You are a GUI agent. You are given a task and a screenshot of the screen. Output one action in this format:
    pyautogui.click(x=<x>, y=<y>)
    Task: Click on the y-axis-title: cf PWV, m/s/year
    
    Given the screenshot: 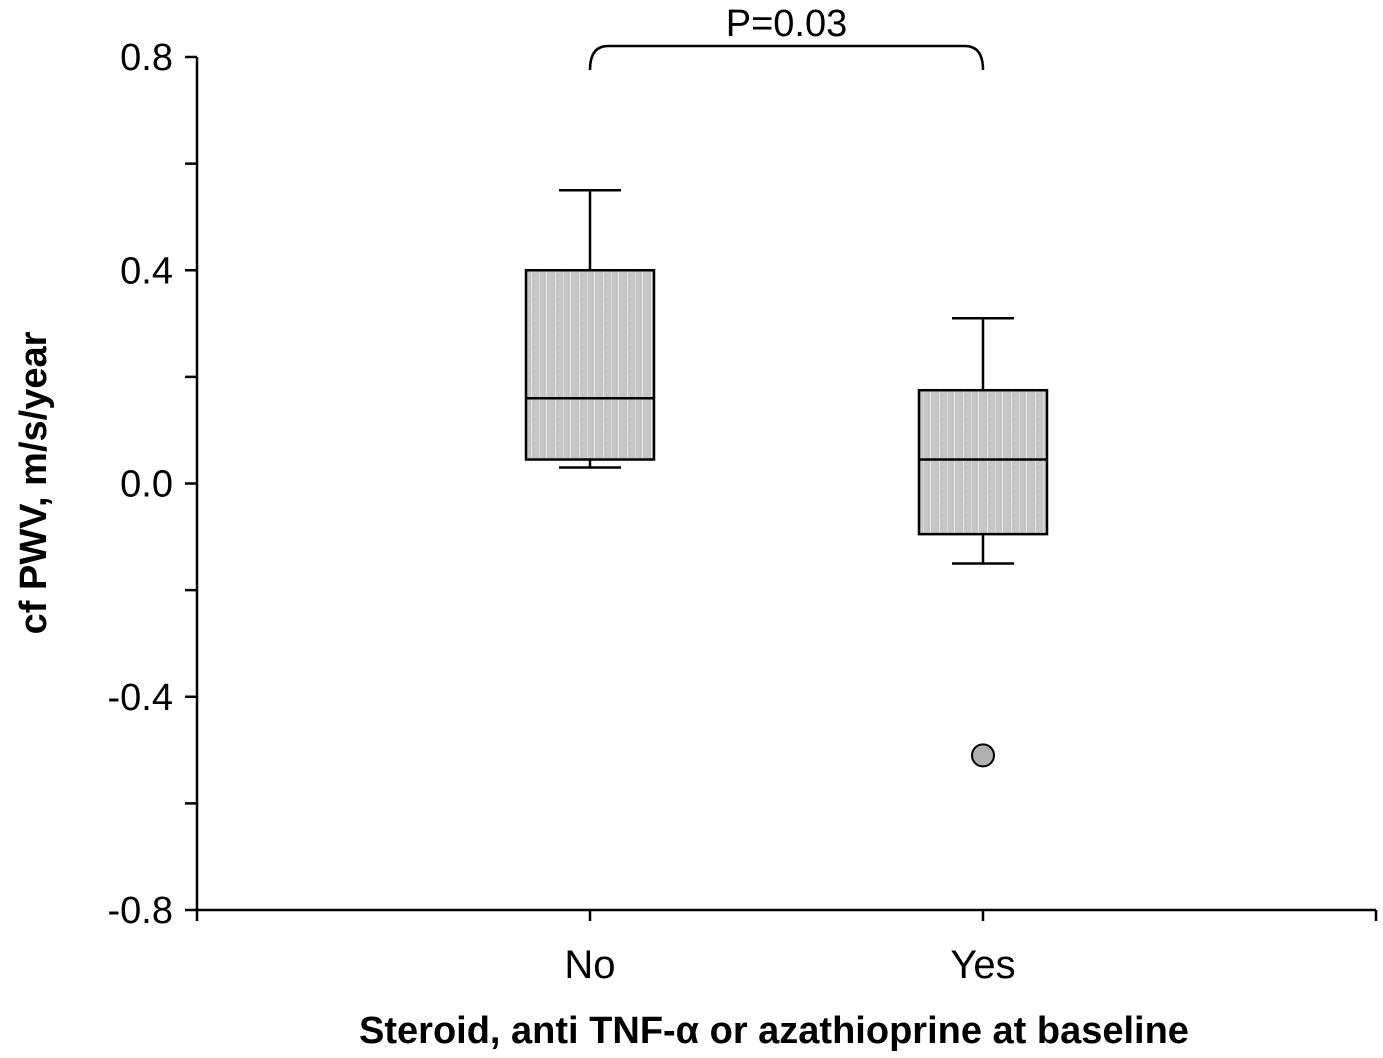 What is the action you would take?
    pyautogui.click(x=34, y=482)
    